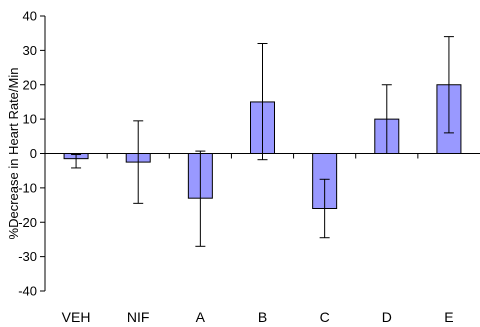  I want to click on y-tick-label: 40, so click(30, 16).